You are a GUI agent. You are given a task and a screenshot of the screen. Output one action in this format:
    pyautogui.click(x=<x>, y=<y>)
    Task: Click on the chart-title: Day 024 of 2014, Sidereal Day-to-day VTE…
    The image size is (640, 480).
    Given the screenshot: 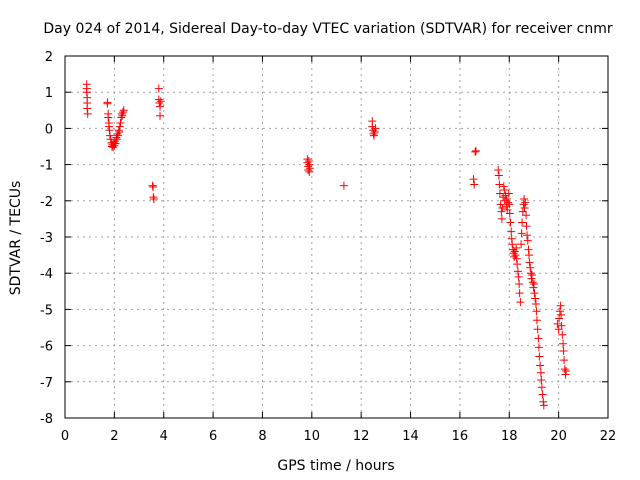 What is the action you would take?
    pyautogui.click(x=327, y=29)
    